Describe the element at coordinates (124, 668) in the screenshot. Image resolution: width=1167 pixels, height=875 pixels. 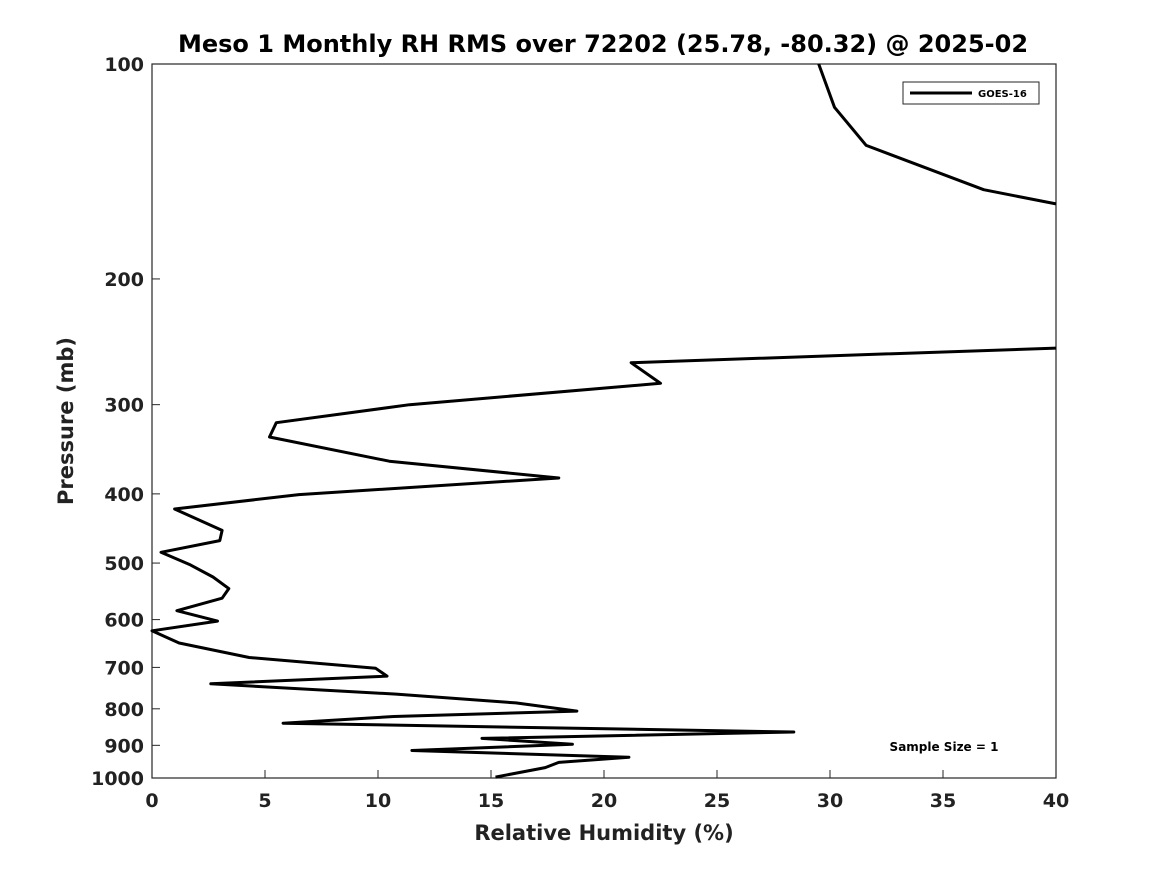
I see `y-tick-label: 700` at that location.